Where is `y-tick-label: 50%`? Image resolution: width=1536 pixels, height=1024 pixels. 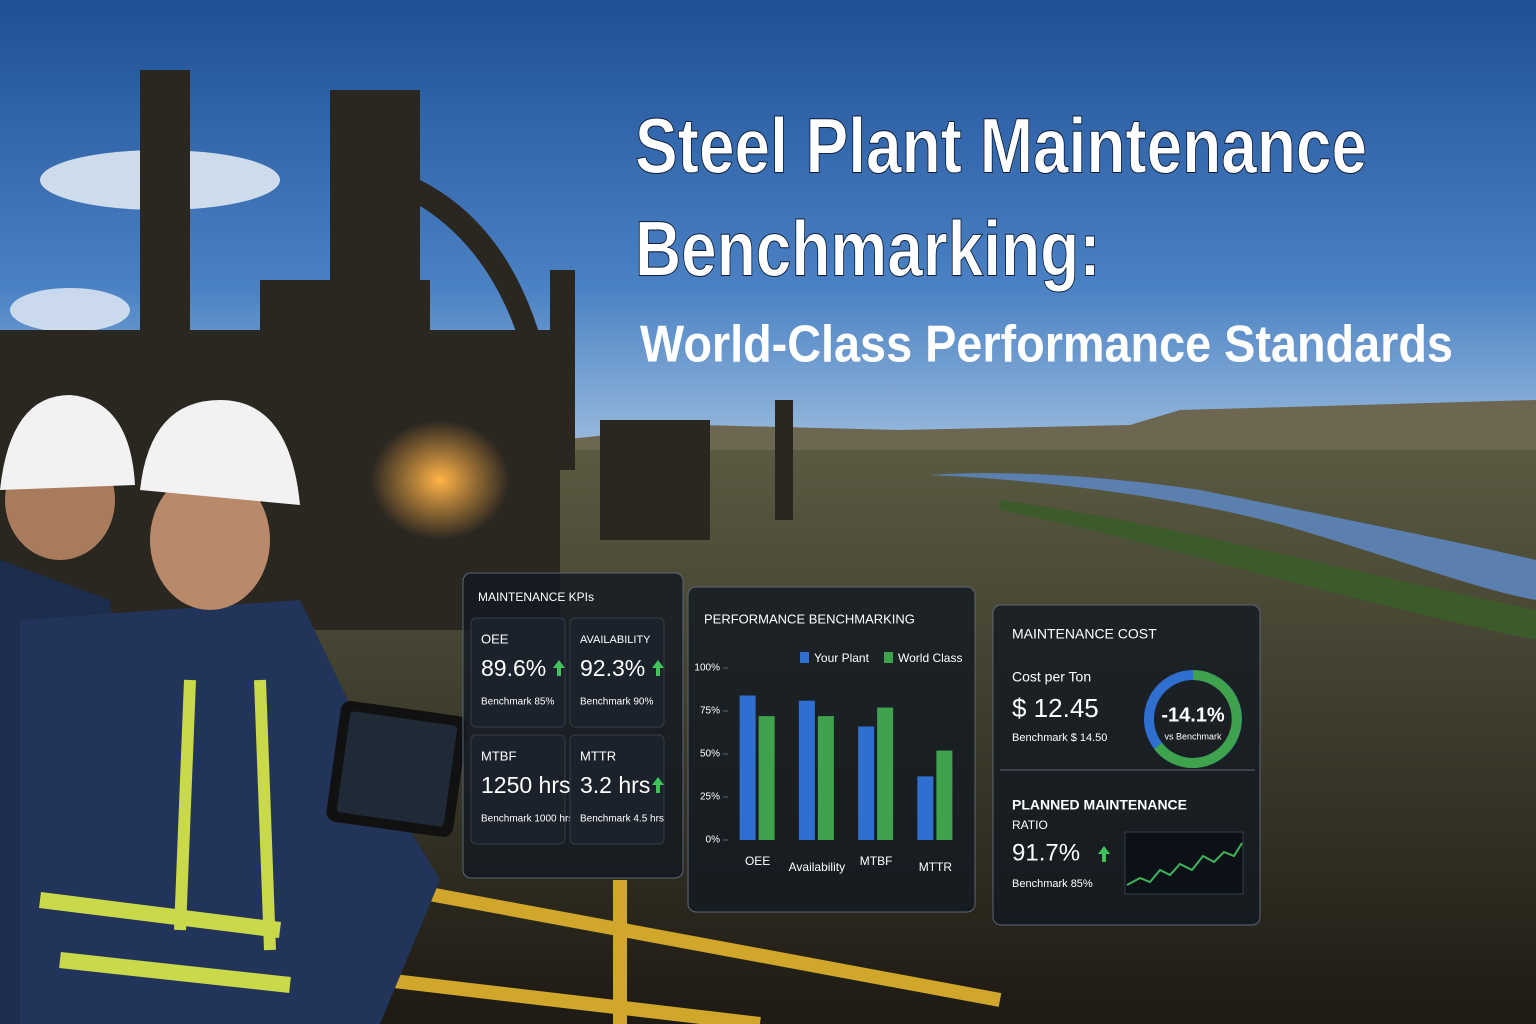 y-tick-label: 50% is located at coordinates (710, 754).